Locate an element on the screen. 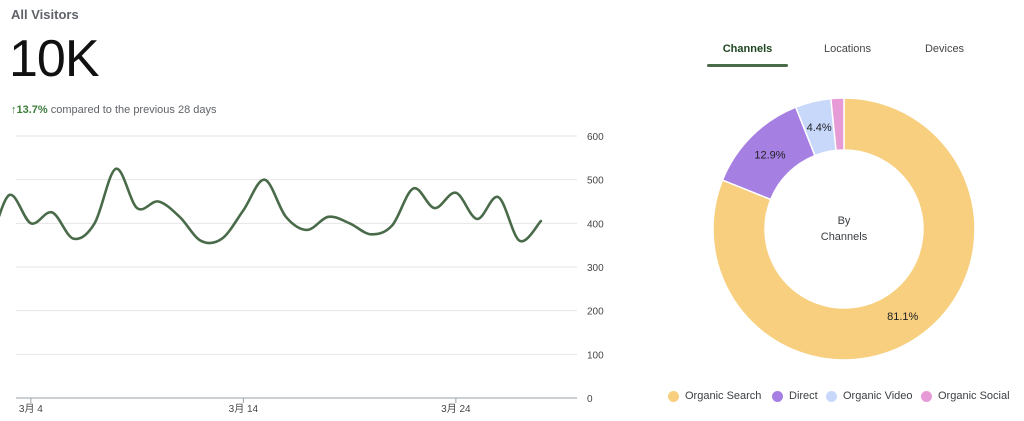  breakdown-tabs: Channels Locations Devices is located at coordinates (843, 52).